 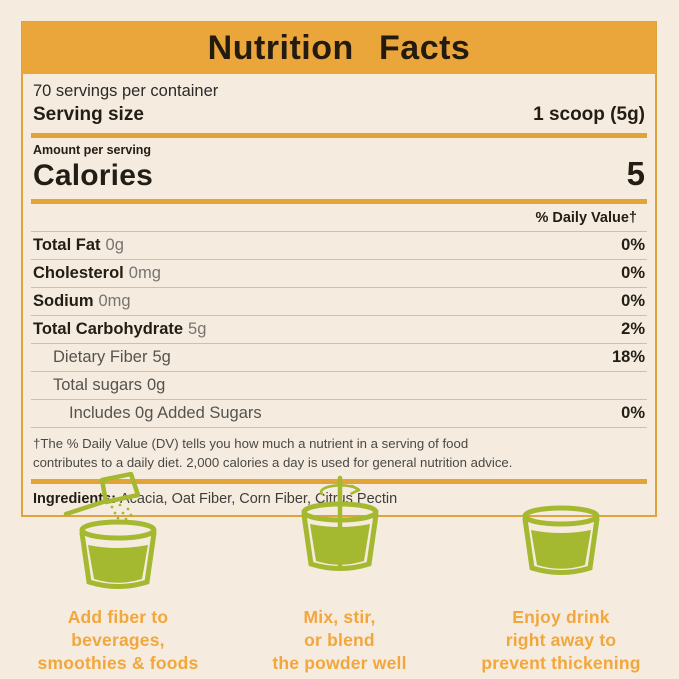 I want to click on calories-block: Amount per serving Calories 5, so click(x=339, y=168).